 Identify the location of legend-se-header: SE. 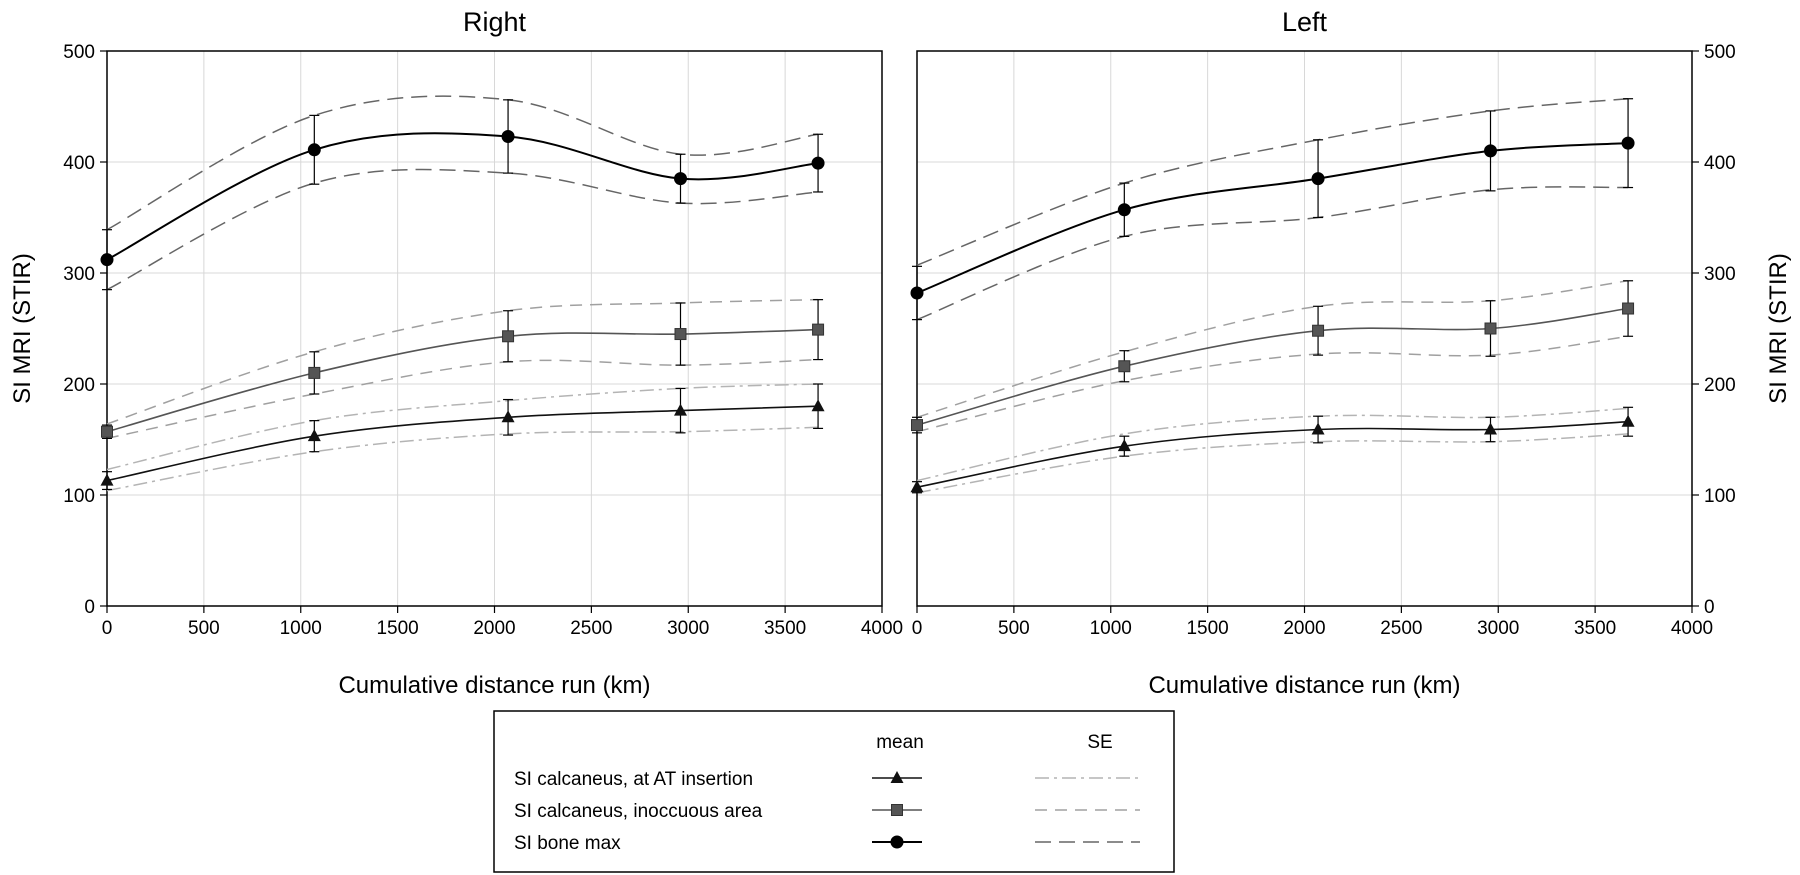
(1099, 742).